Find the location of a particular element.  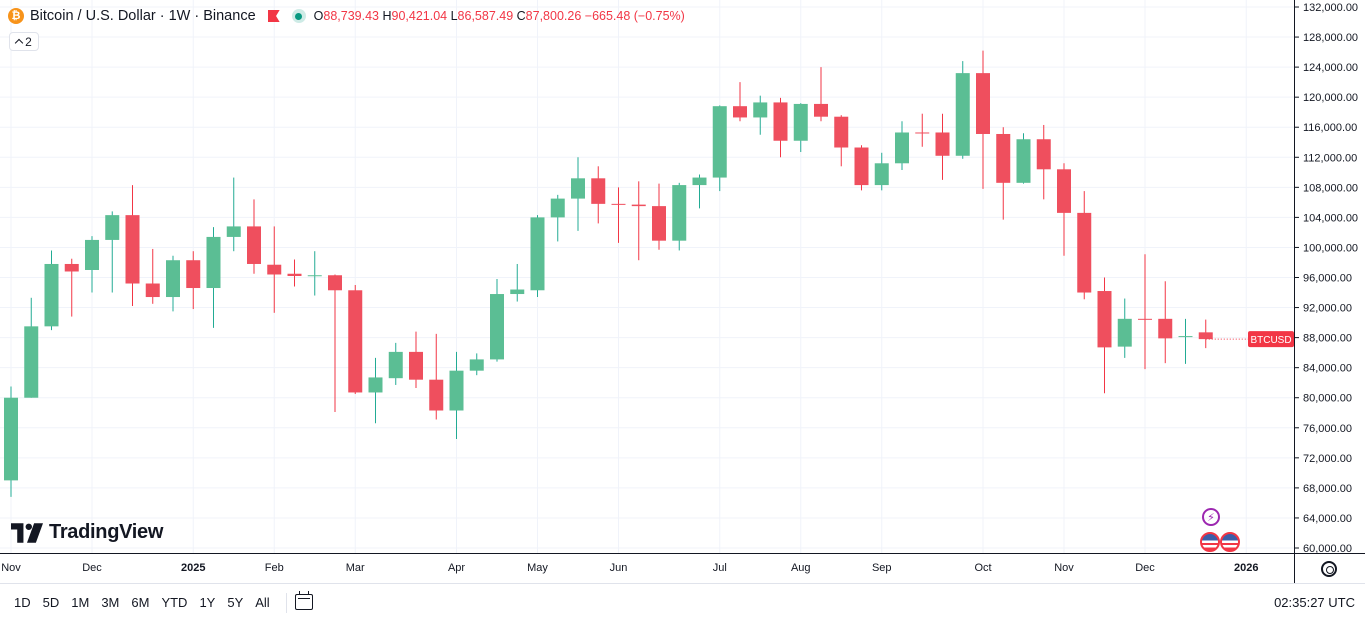

market-status-icon is located at coordinates (298, 16).